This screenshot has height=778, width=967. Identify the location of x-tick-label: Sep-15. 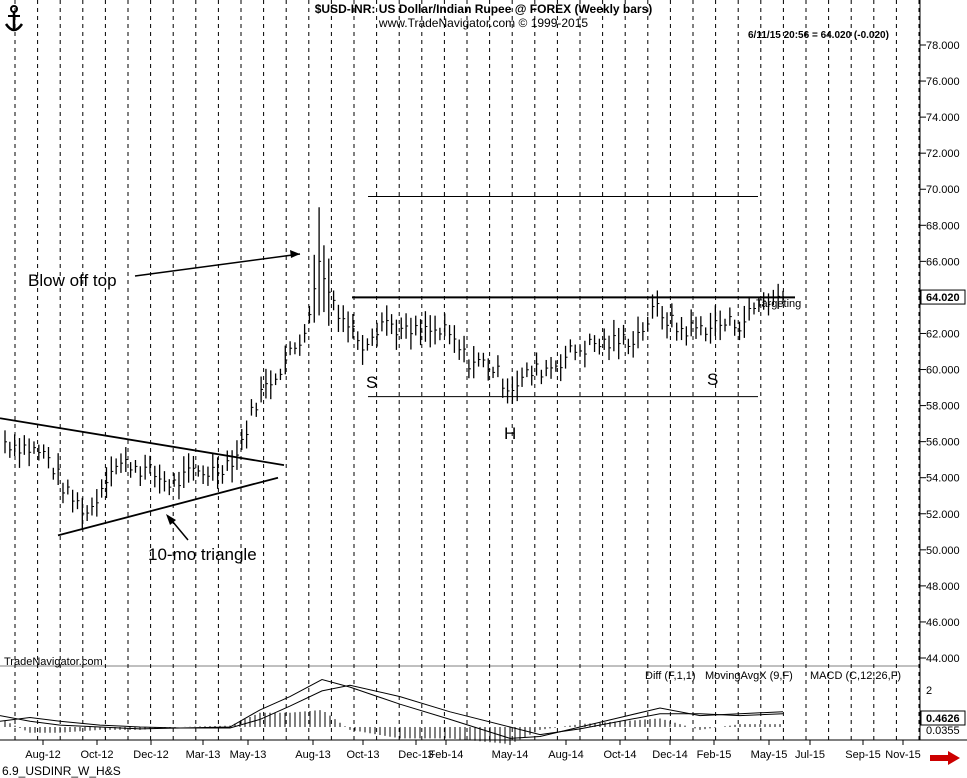
(862, 755).